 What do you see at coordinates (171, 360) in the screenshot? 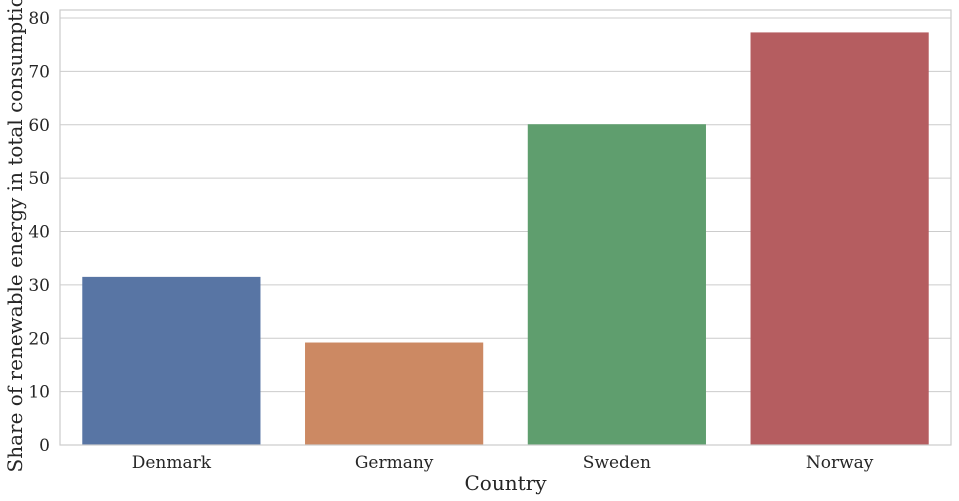
I see `bar-denmark` at bounding box center [171, 360].